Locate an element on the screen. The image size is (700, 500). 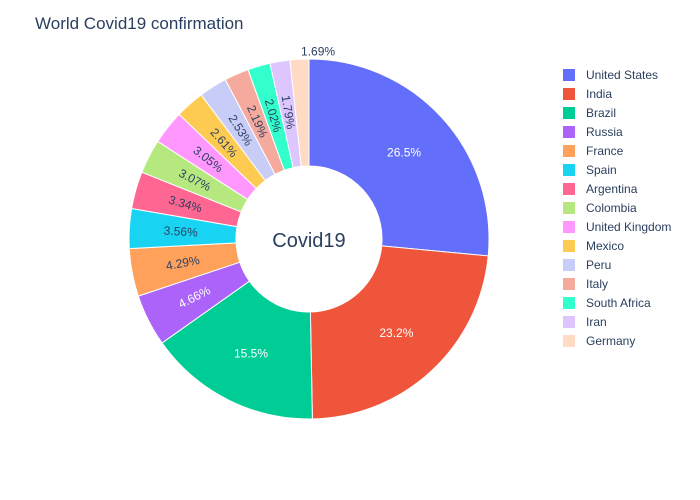
legend-label-colombia: Colombia is located at coordinates (611, 208).